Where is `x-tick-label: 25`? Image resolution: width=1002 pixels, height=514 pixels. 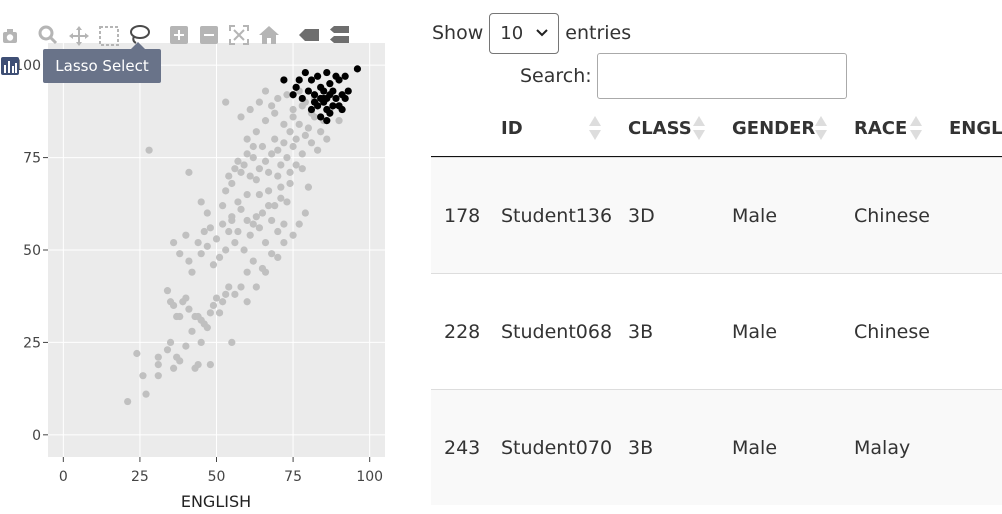
x-tick-label: 25 is located at coordinates (140, 477).